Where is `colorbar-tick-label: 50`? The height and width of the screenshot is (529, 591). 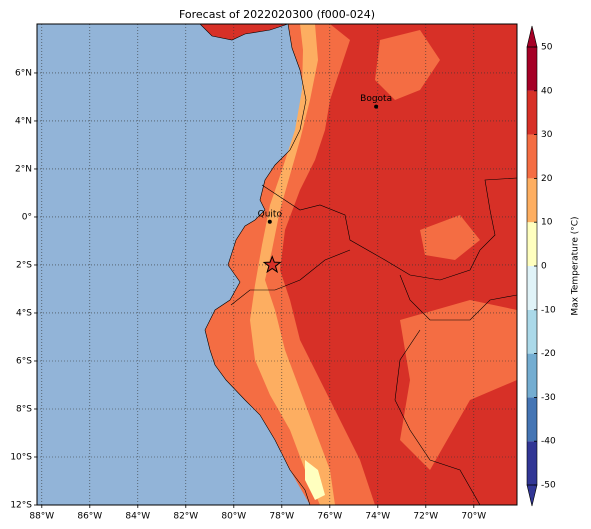 colorbar-tick-label: 50 is located at coordinates (547, 48).